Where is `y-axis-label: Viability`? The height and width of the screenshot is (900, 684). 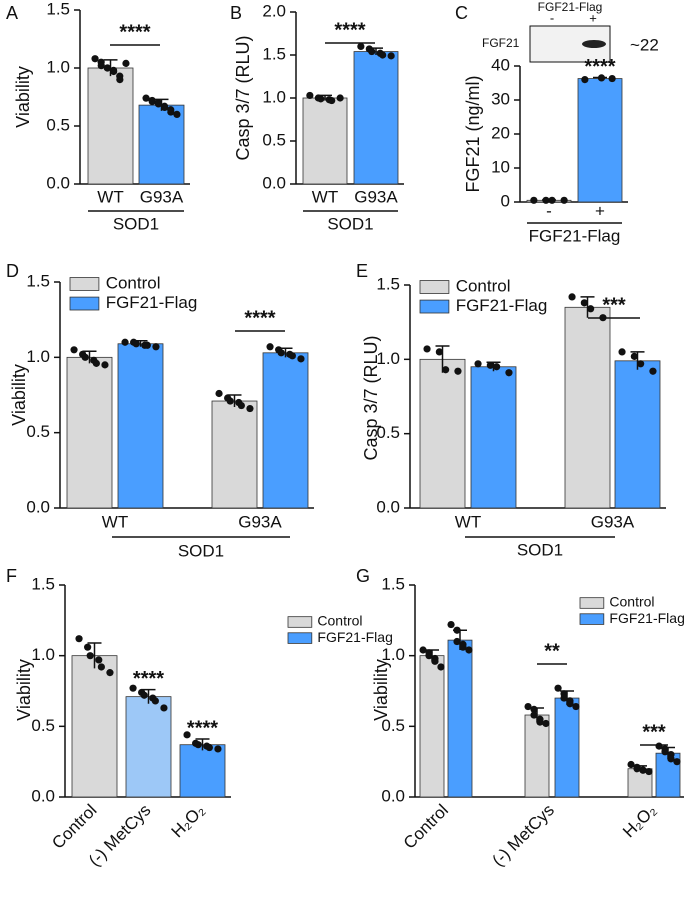 y-axis-label: Viability is located at coordinates (23, 97).